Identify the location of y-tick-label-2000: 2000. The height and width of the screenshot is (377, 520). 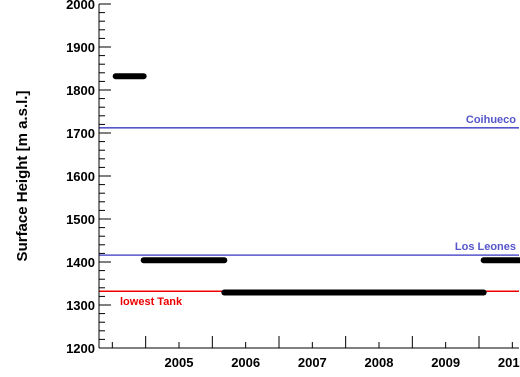
(80, 6).